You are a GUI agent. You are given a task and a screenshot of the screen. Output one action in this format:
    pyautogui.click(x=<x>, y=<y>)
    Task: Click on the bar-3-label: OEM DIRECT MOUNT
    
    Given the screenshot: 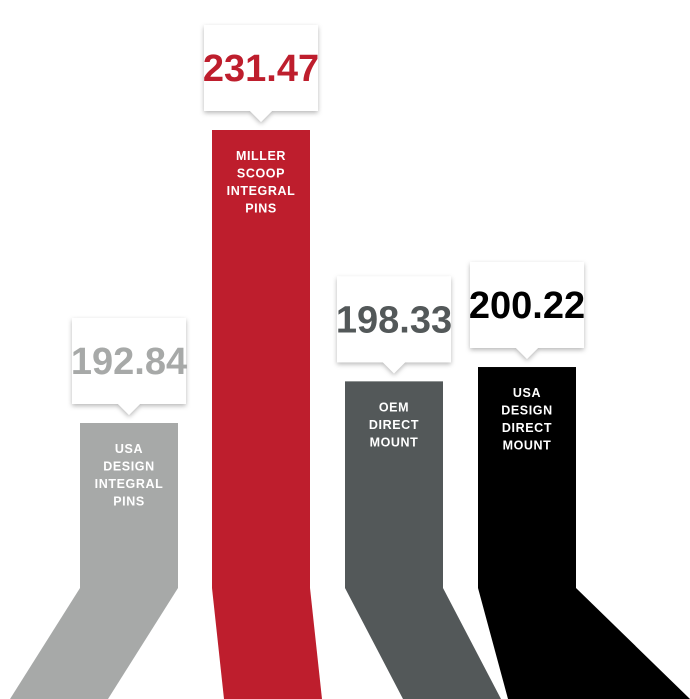 What is the action you would take?
    pyautogui.click(x=394, y=424)
    